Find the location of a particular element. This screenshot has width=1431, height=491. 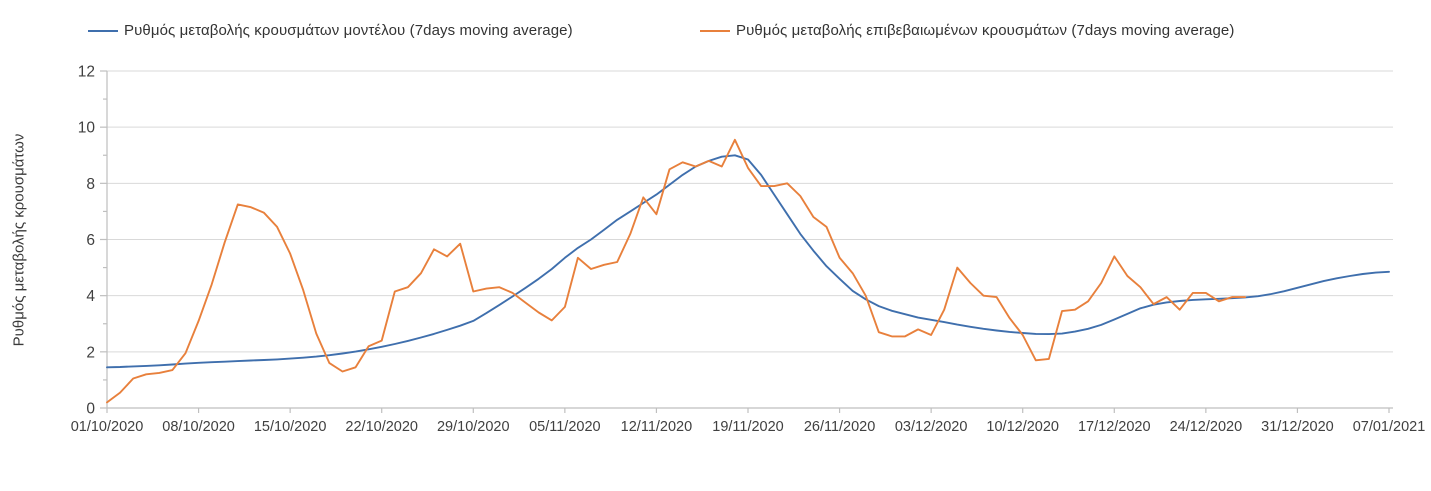

x-tick-label: 10/12/2020 is located at coordinates (1022, 427).